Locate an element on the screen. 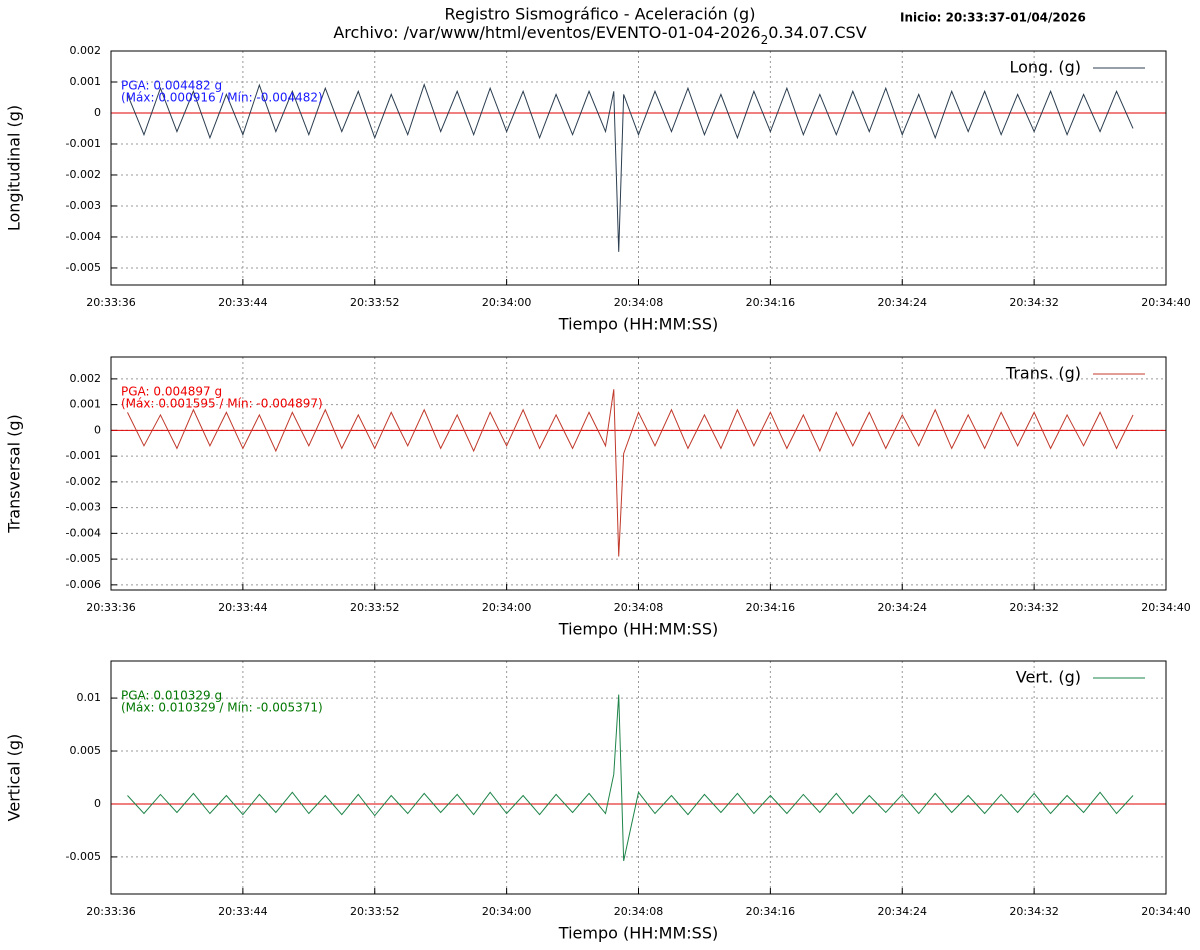  subtitle-subscript: 2 is located at coordinates (765, 40).